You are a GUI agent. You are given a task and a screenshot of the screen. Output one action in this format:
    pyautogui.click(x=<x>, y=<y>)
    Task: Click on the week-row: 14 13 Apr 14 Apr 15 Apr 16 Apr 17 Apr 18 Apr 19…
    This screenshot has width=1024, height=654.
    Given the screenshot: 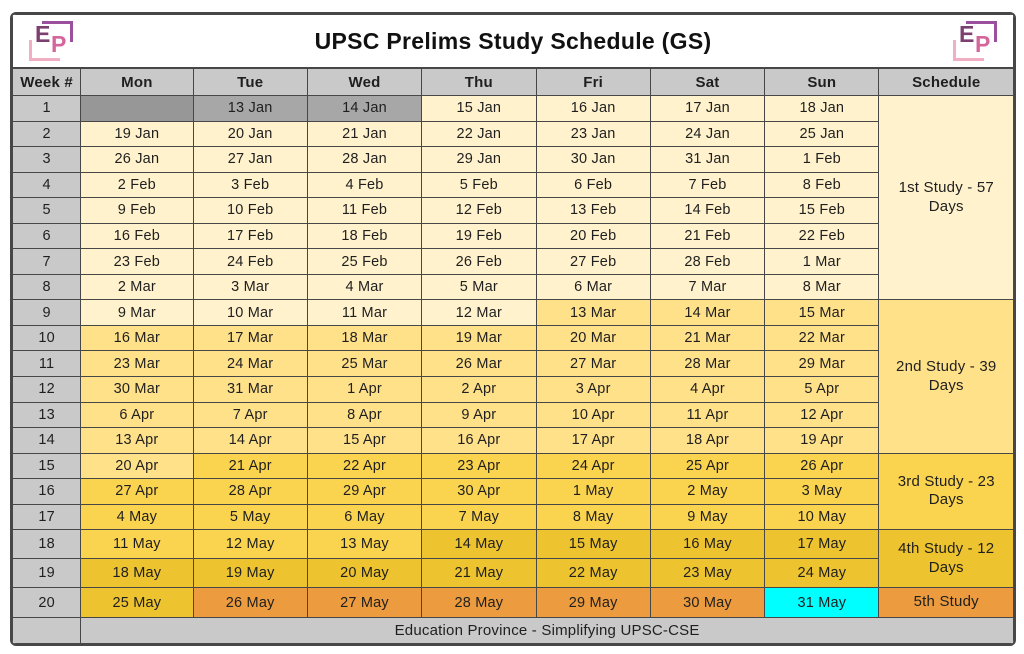 What is the action you would take?
    pyautogui.click(x=513, y=440)
    